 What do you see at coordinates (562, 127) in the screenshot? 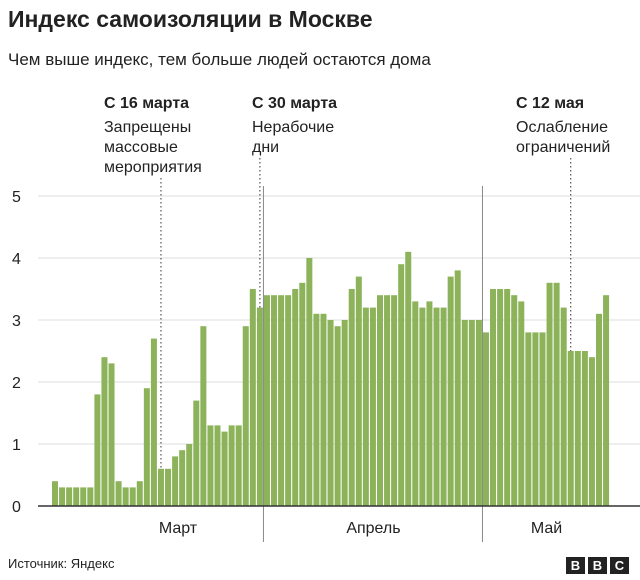
I see `annotation-text: Ослабление` at bounding box center [562, 127].